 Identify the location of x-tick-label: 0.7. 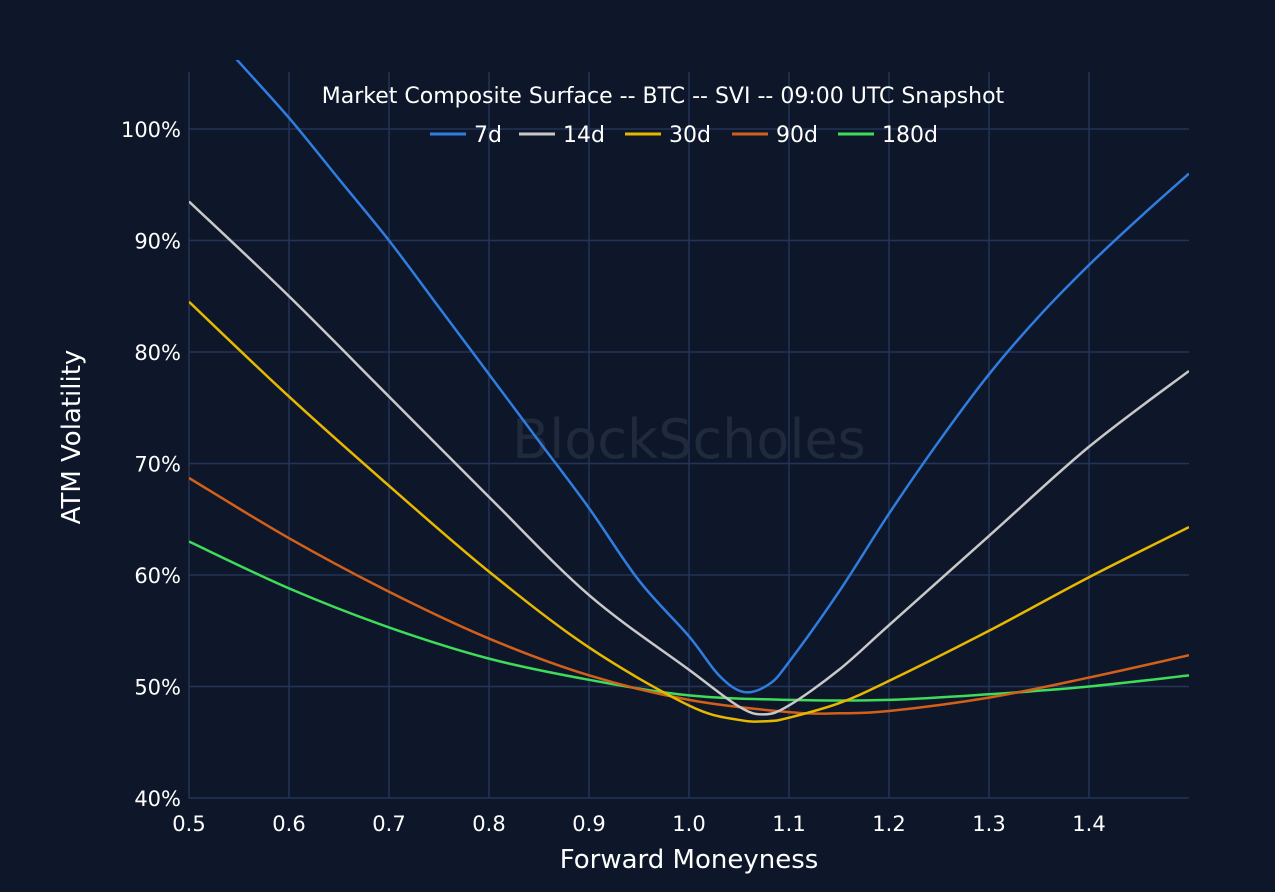
(388, 824).